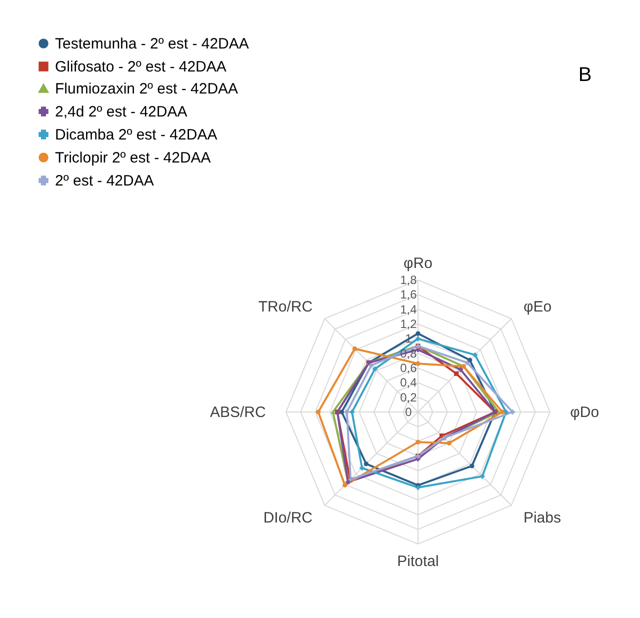 The height and width of the screenshot is (618, 640). What do you see at coordinates (408, 412) in the screenshot?
I see `y-tick-label: 0` at bounding box center [408, 412].